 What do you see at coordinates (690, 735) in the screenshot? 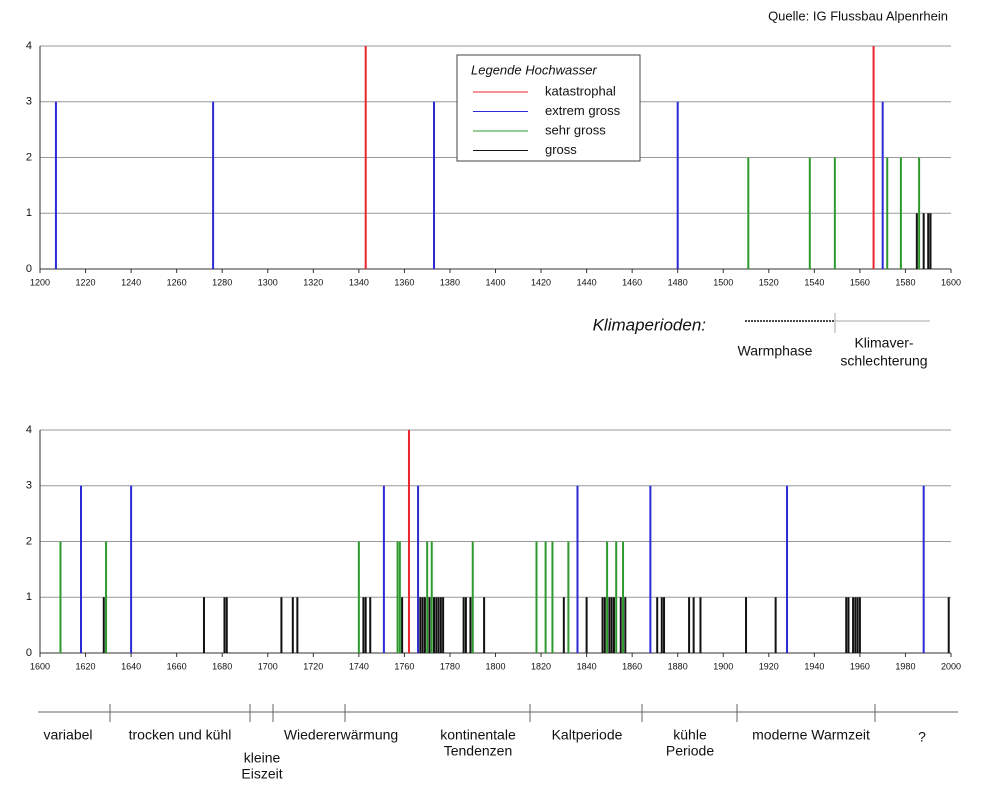
I see `period-label: kühle` at bounding box center [690, 735].